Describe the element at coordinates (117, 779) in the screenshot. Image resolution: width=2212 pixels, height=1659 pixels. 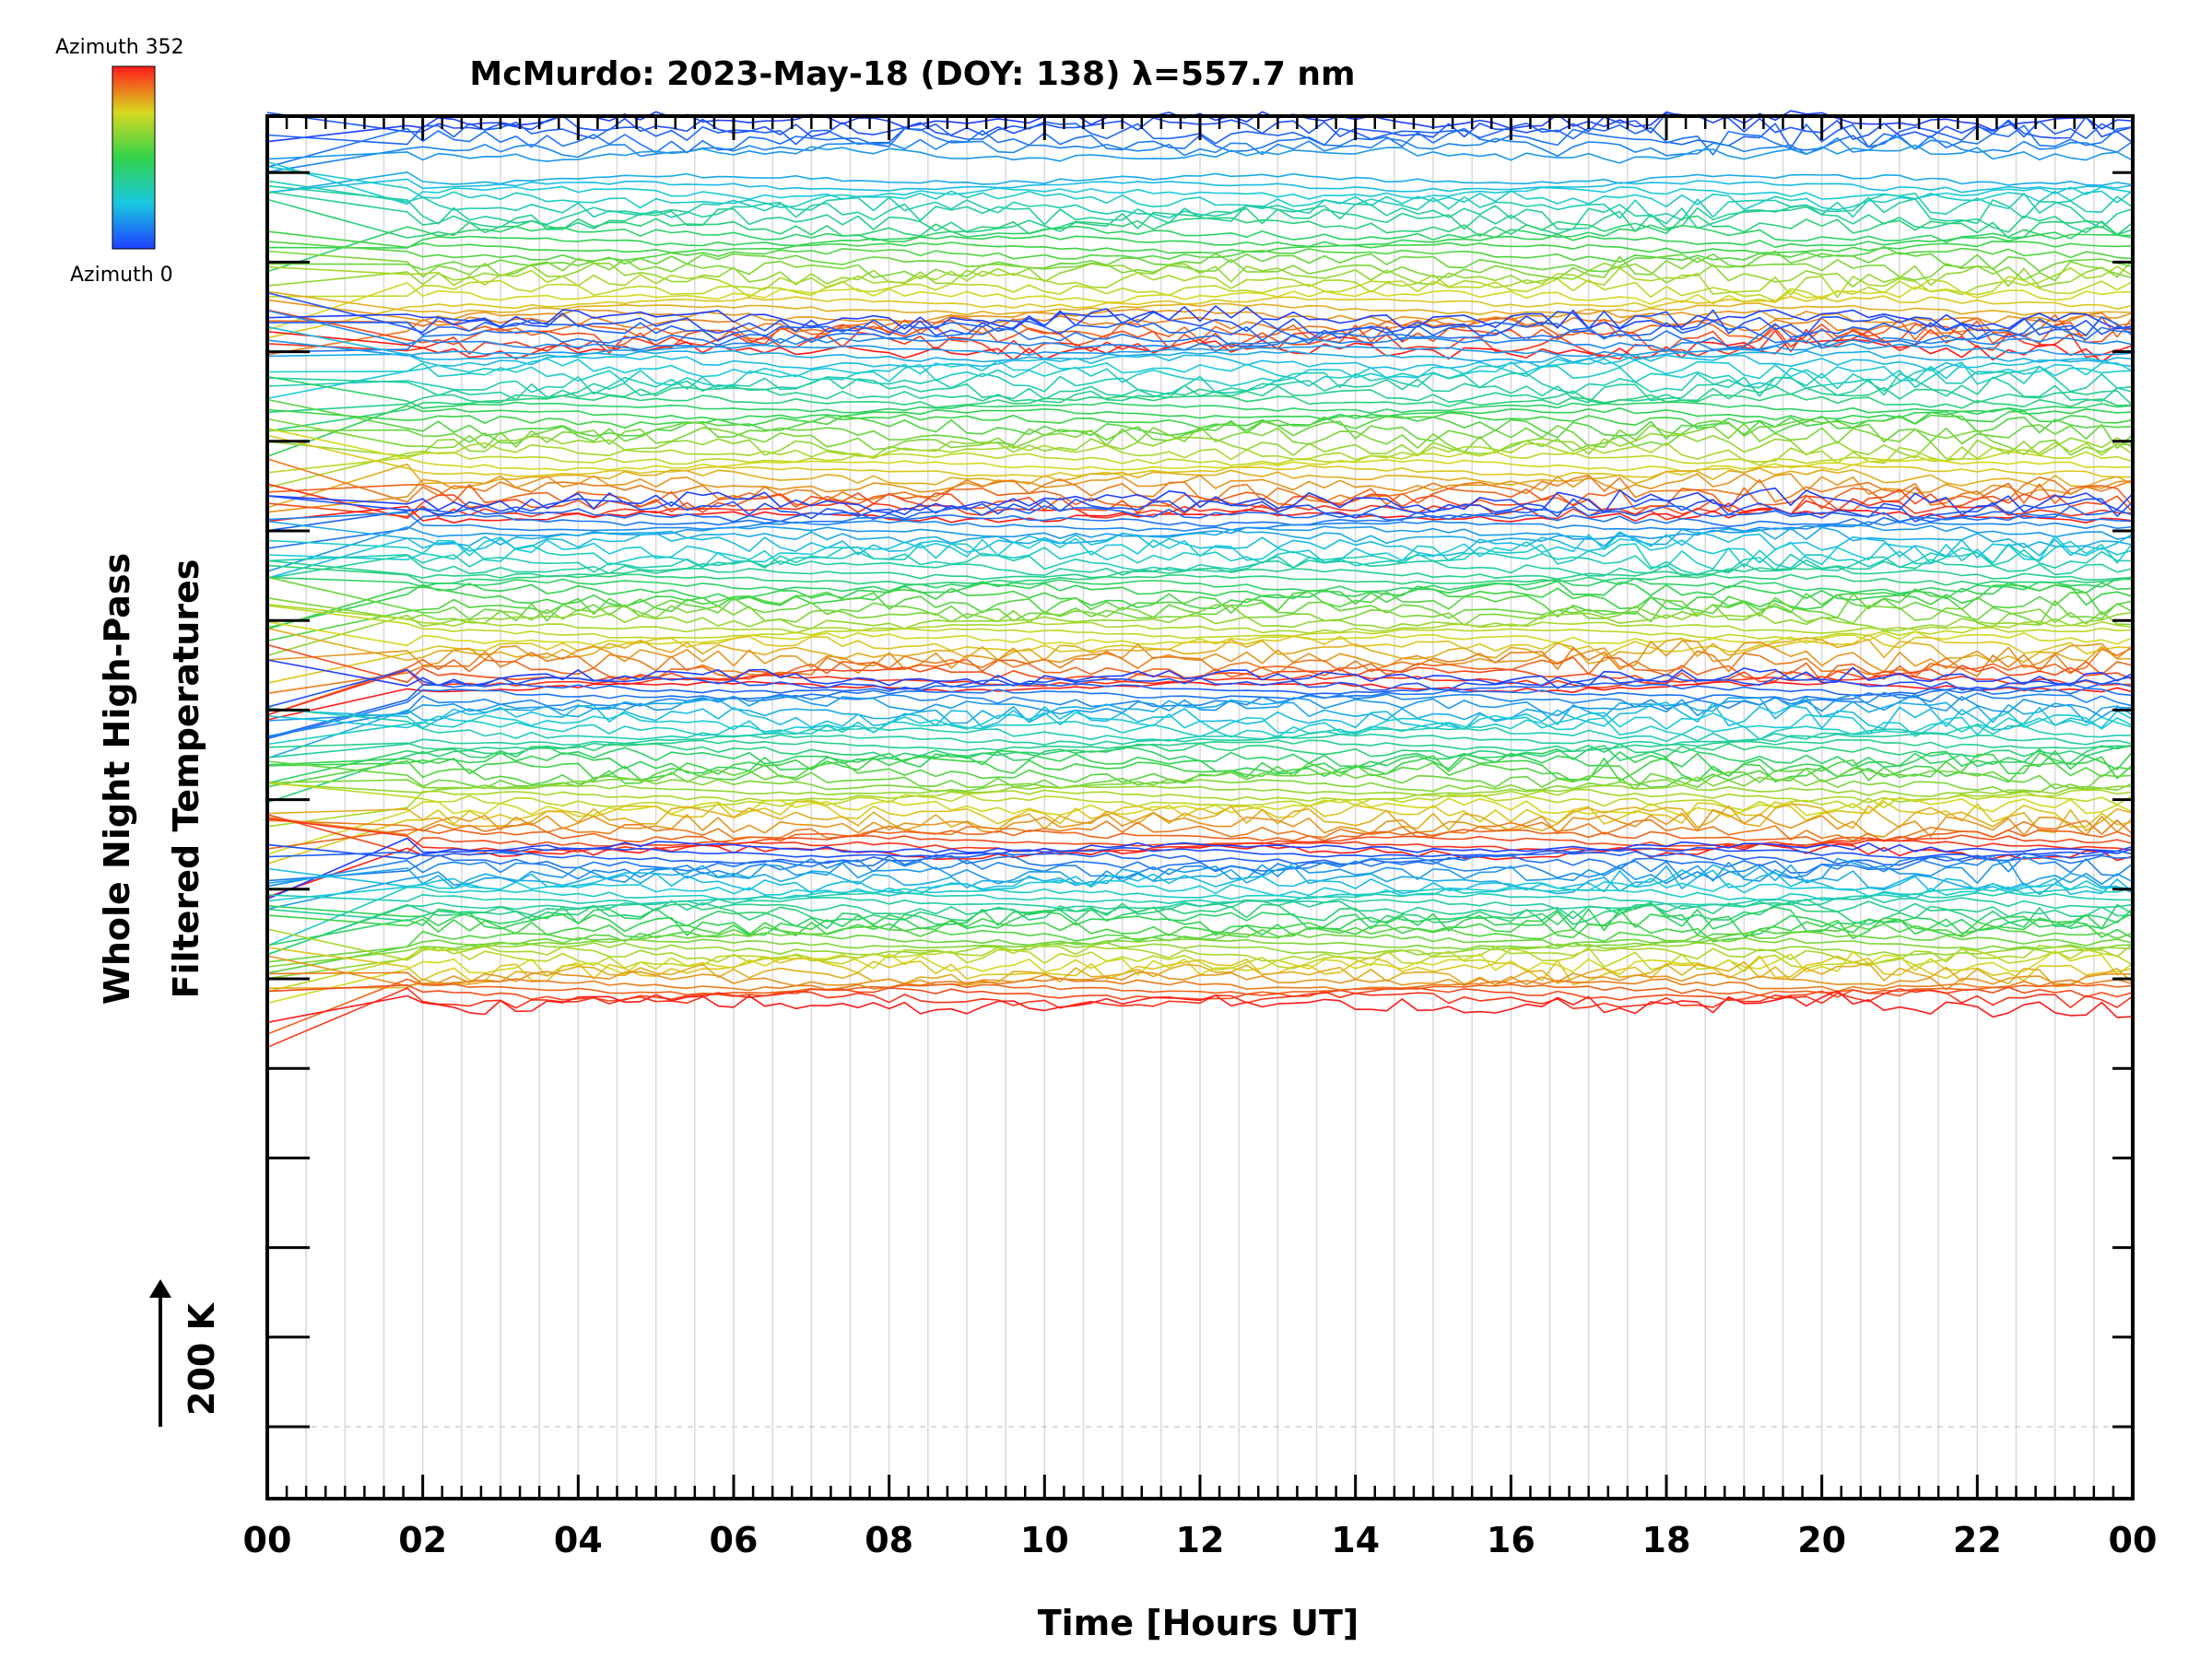
I see `y-axis-label-line1: Whole Night High-Pass` at that location.